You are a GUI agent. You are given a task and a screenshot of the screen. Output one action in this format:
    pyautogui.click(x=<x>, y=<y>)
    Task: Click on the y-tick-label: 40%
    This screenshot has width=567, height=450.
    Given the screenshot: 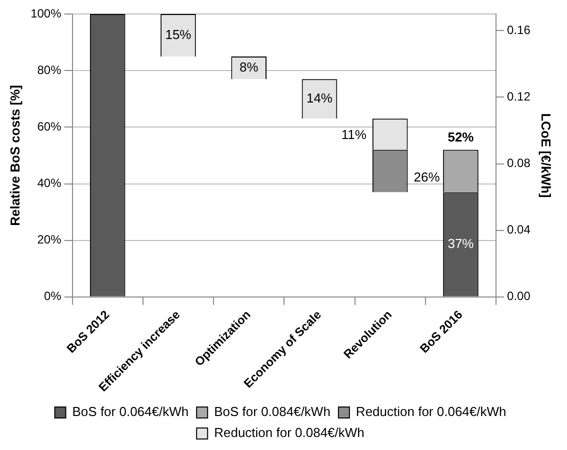 What is the action you would take?
    pyautogui.click(x=49, y=183)
    